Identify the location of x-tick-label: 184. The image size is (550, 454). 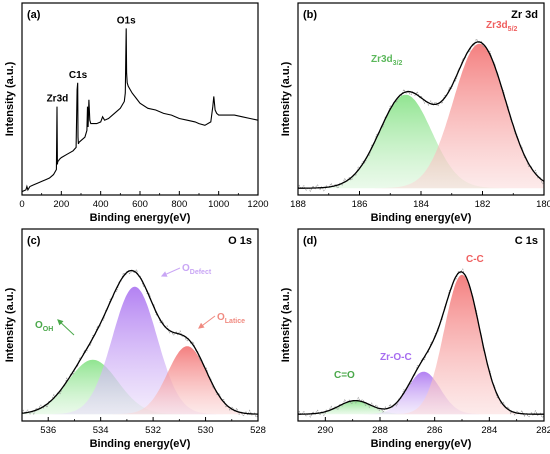
(421, 204).